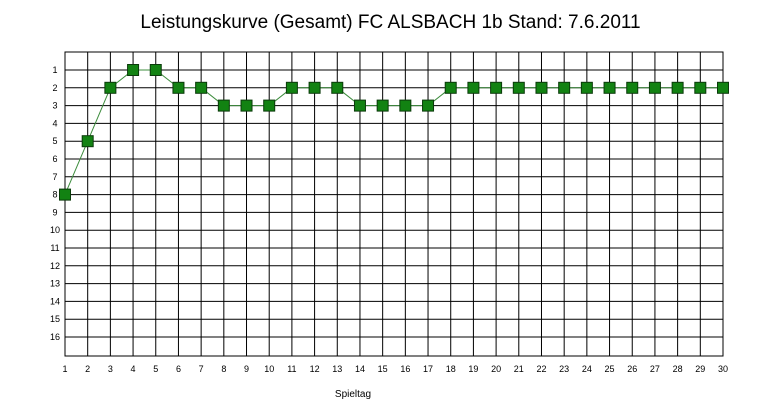 The height and width of the screenshot is (413, 781). Describe the element at coordinates (541, 369) in the screenshot. I see `x-tick-label: 22` at that location.